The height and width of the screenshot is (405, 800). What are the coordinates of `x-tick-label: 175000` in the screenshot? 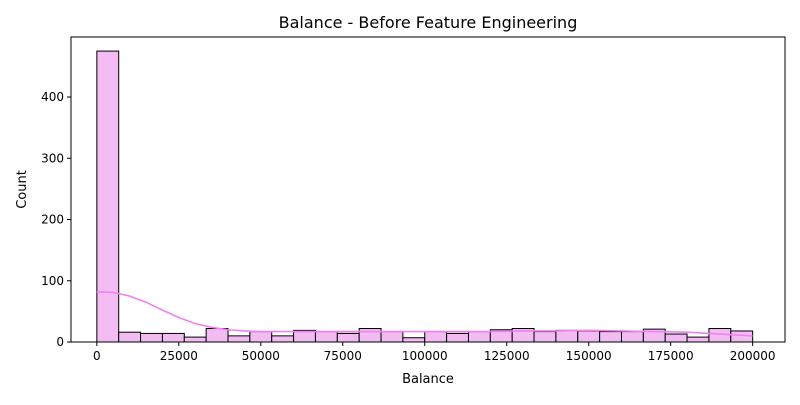 It's located at (671, 356).